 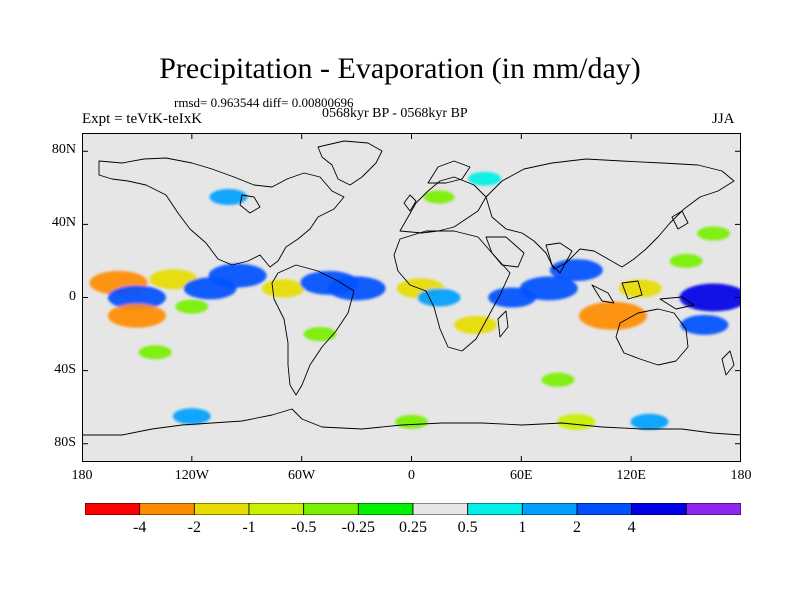 I want to click on coast-sumatra, so click(x=603, y=294).